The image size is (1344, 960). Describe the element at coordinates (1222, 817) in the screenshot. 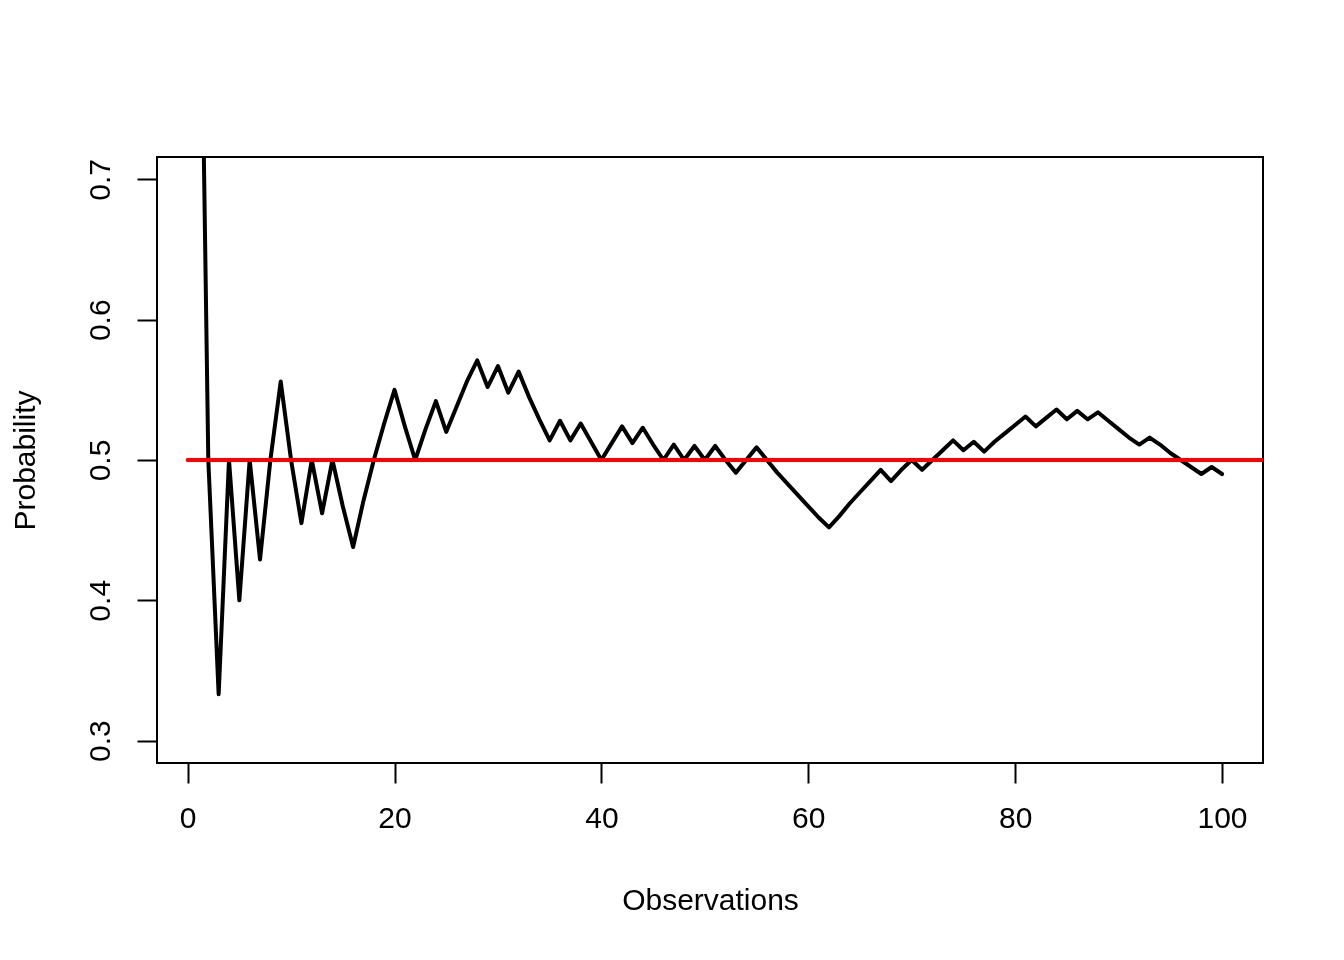

I see `x-tick-label: 100` at that location.